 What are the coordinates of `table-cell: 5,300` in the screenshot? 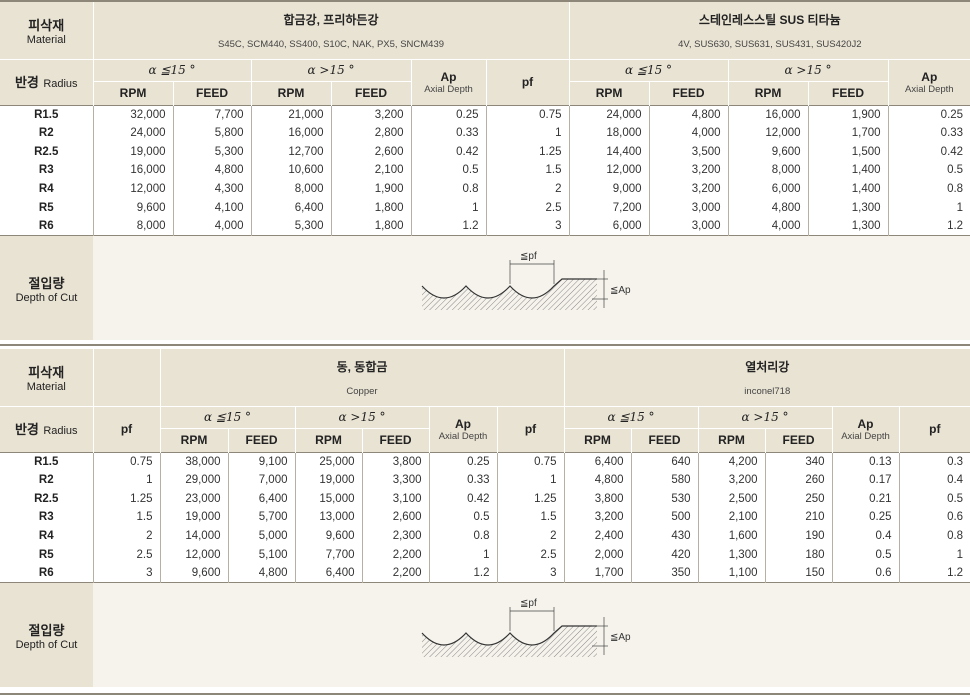 It's located at (211, 152).